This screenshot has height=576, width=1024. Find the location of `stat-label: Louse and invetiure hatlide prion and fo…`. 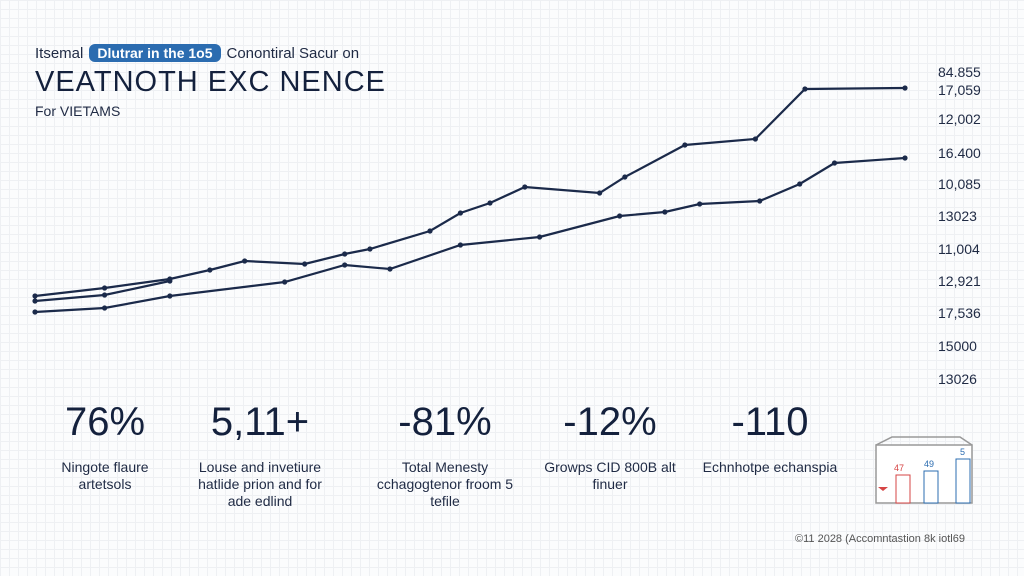

stat-label: Louse and invetiure hatlide prion and fo… is located at coordinates (260, 484).